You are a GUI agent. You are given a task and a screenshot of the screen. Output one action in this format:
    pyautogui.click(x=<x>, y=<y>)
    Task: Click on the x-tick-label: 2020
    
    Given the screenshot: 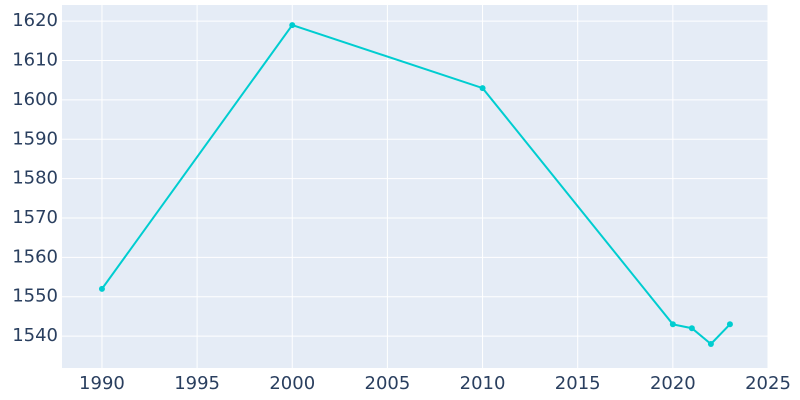 What is the action you would take?
    pyautogui.click(x=673, y=383)
    